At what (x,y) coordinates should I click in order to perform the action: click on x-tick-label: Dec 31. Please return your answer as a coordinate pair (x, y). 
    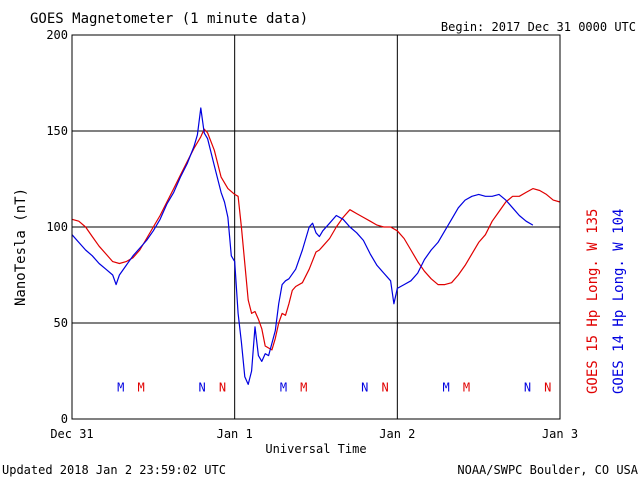
    Looking at the image, I should click on (71, 434).